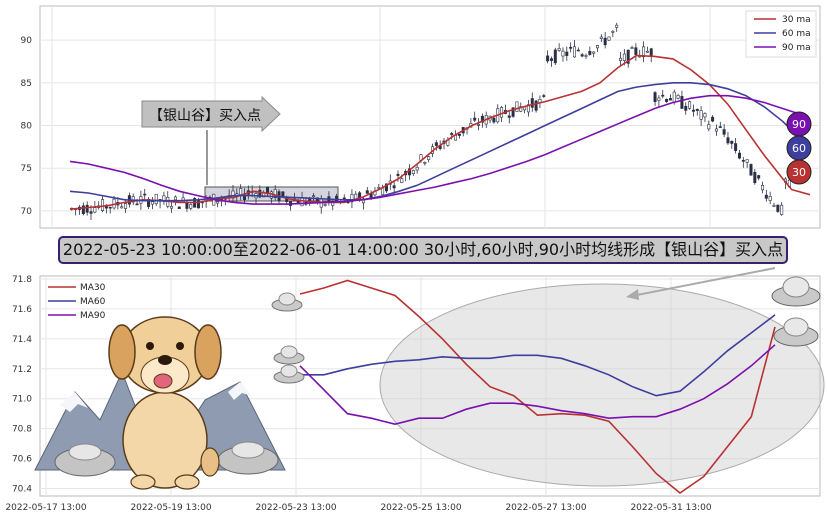  What do you see at coordinates (22, 400) in the screenshot?
I see `bottom-y-tick-label: 71.0` at bounding box center [22, 400].